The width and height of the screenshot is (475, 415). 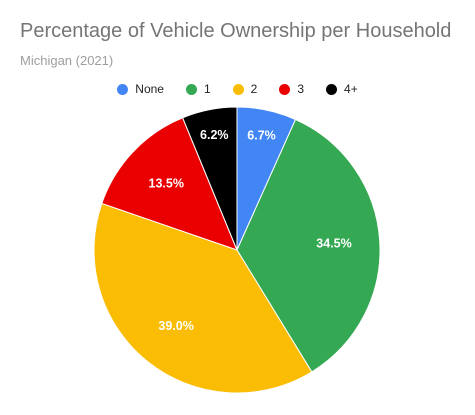 I want to click on pie-slice-label-none: 6.7%, so click(x=261, y=135).